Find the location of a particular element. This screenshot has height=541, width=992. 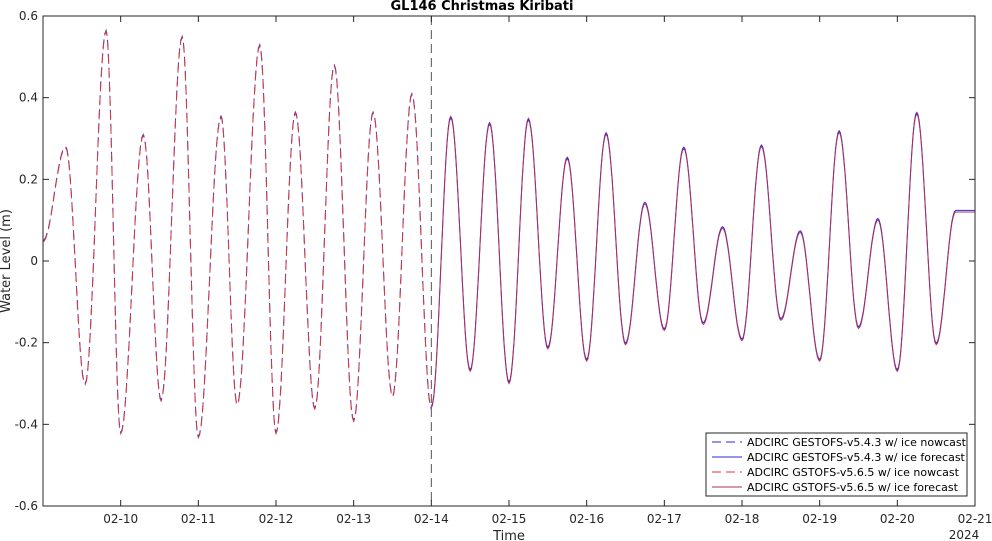

legend-label: ADCIRC GSTOFS-v5.6.5 w/ ice nowcast is located at coordinates (853, 472).